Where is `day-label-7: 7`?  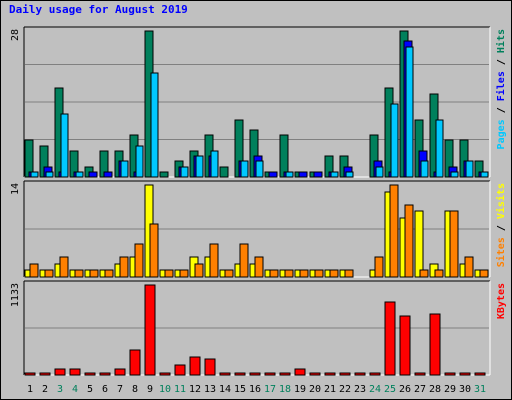
day-label-7: 7 is located at coordinates (120, 389).